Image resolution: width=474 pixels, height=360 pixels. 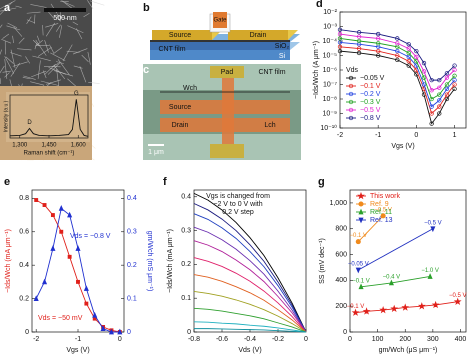 What do you see at coordinates (220, 20) in the screenshot?
I see `gate` at bounding box center [220, 20].